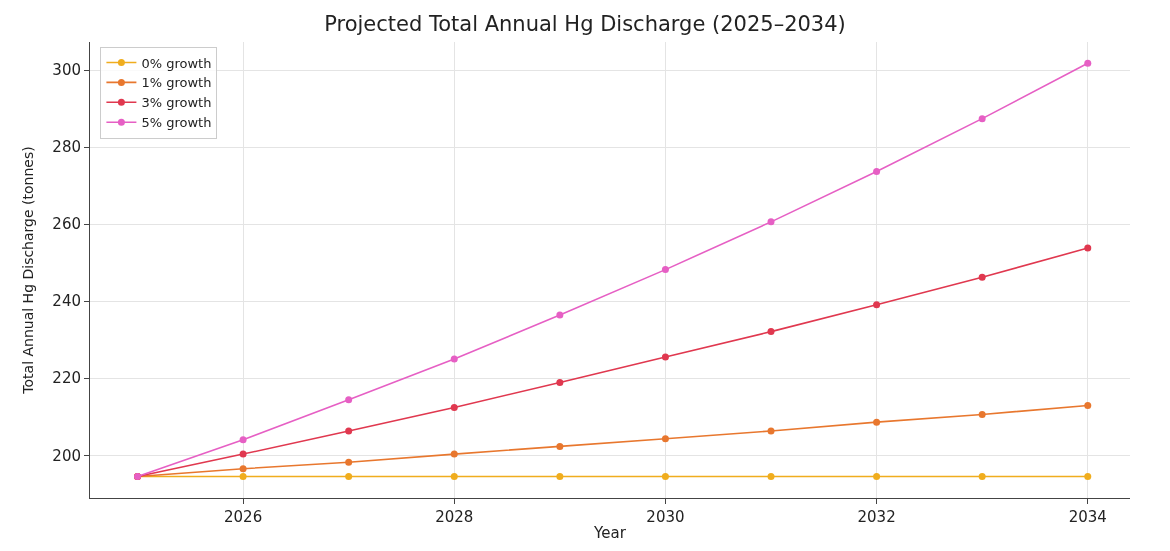 The width and height of the screenshot is (1170, 551). Describe the element at coordinates (66, 147) in the screenshot. I see `y-tick-label: 280` at that location.